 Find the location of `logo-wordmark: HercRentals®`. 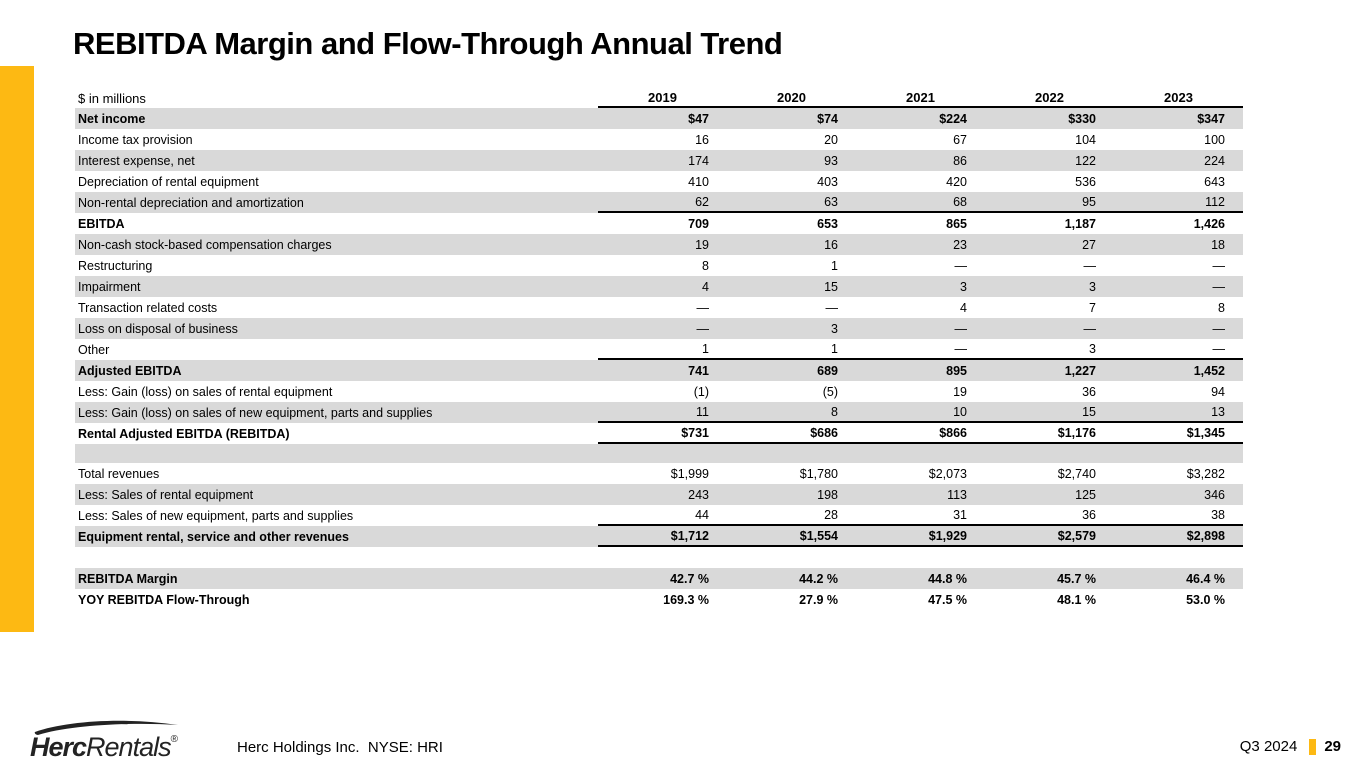

logo-wordmark: HercRentals® is located at coordinates (115, 747).